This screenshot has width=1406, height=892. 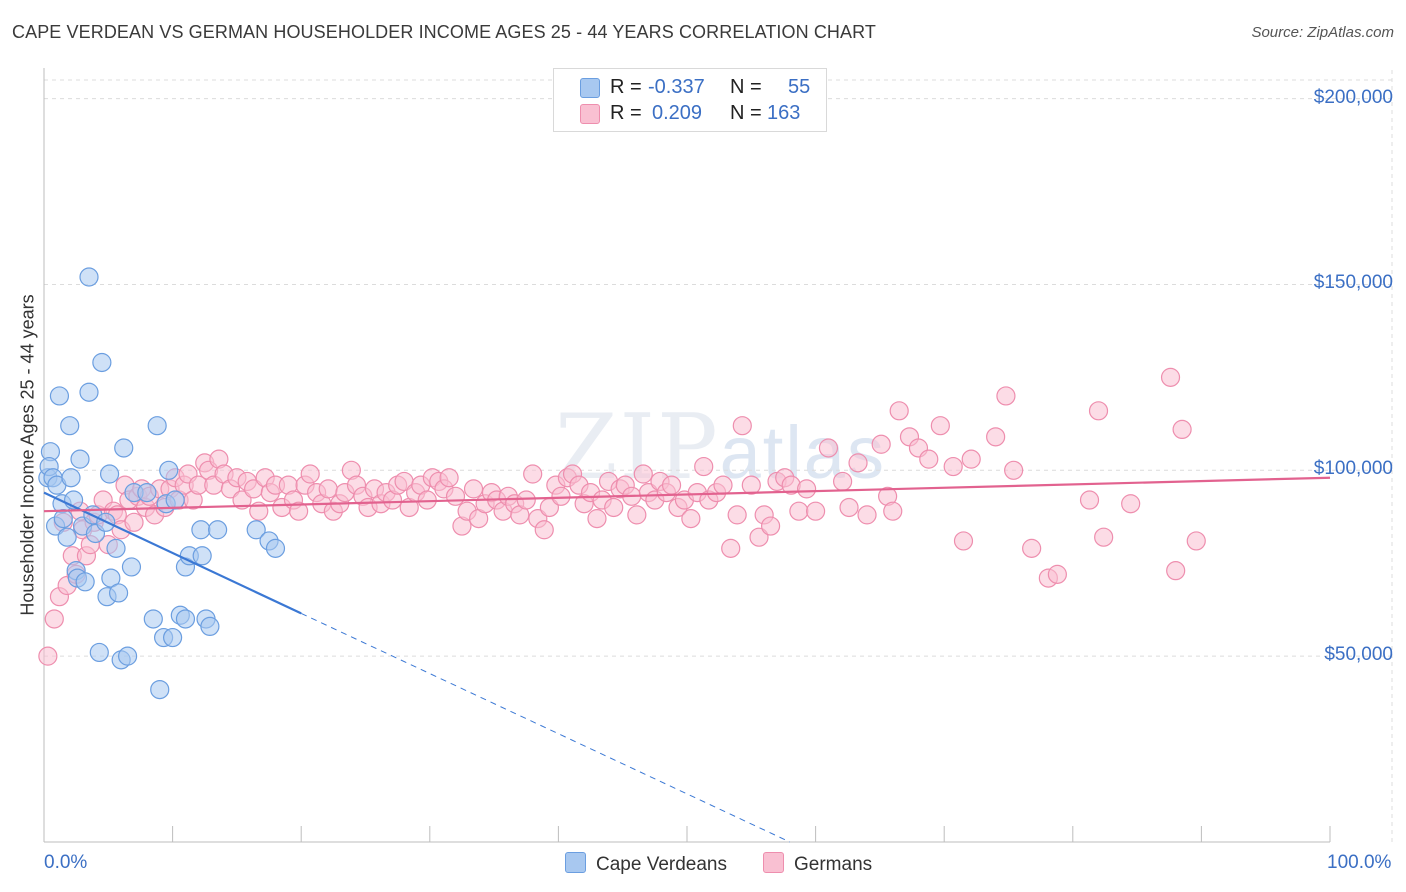 I want to click on correlation-legend: R = -0.337 N = 55 R = 0.209 N = 163, so click(x=690, y=100).